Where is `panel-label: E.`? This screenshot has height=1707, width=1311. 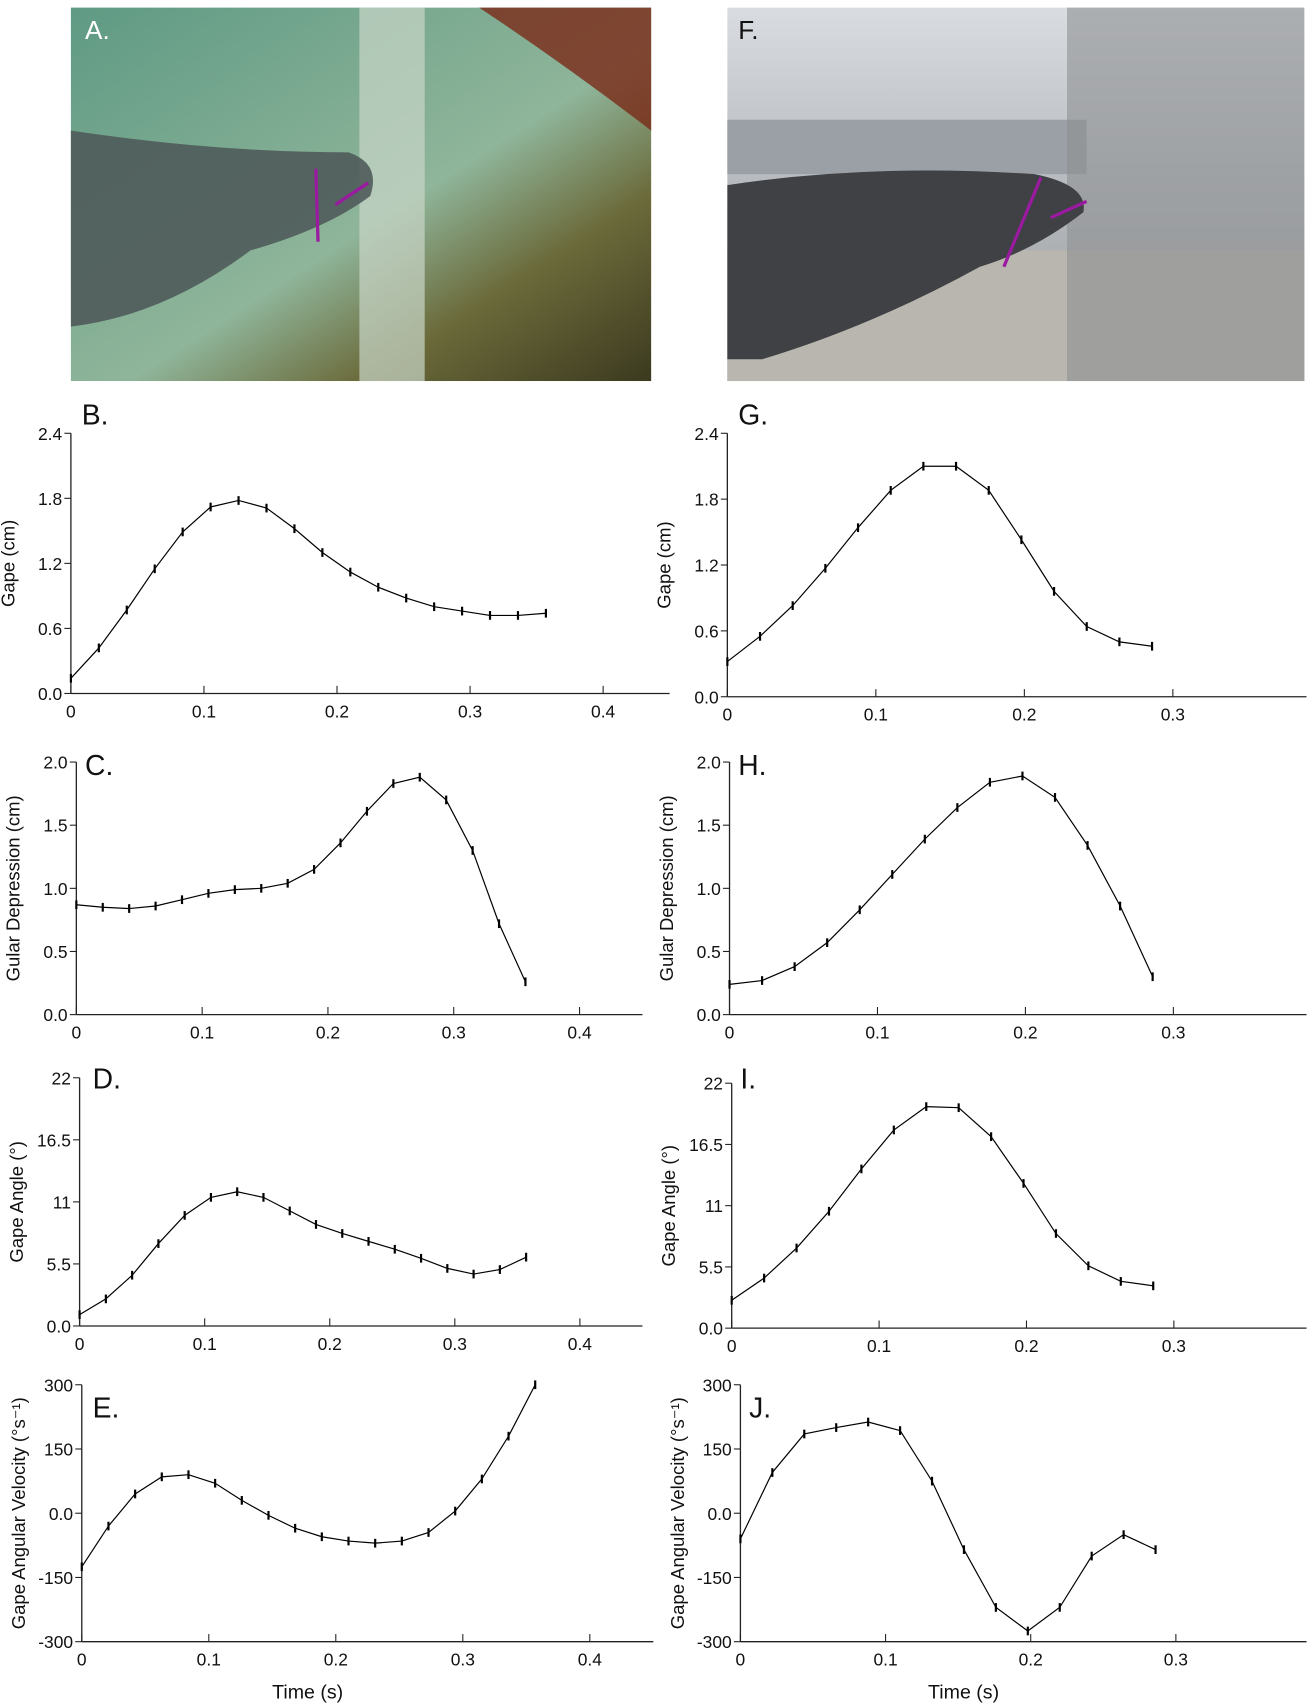
panel-label: E. is located at coordinates (106, 1407).